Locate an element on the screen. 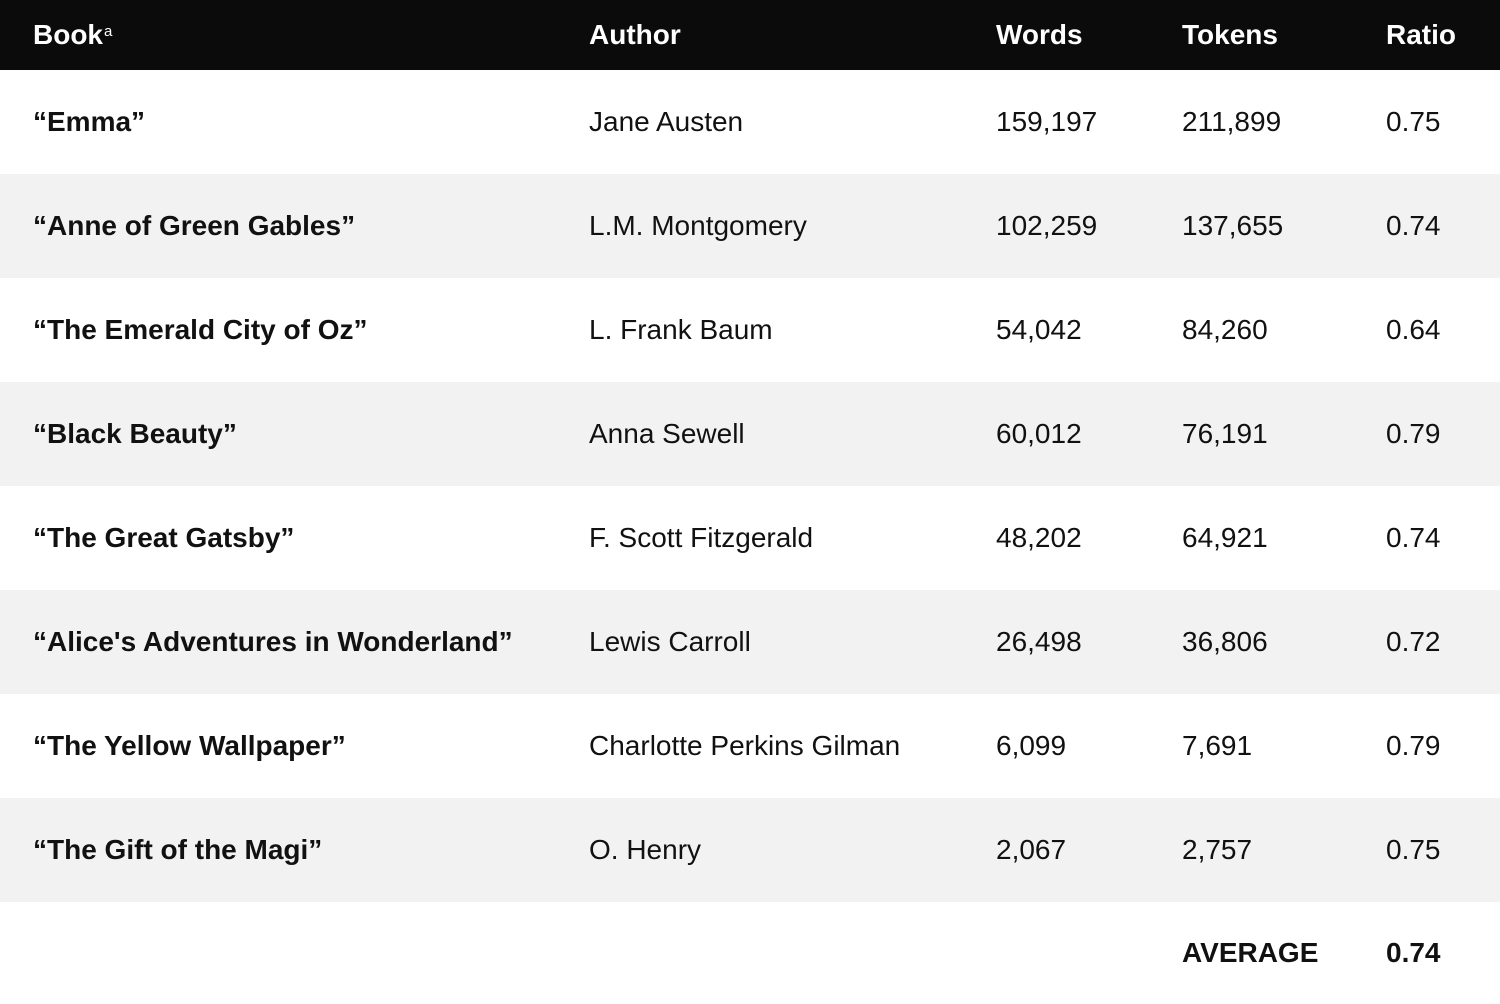 The image size is (1500, 1004). book-cell: “Anne of Green Gables” is located at coordinates (194, 225).